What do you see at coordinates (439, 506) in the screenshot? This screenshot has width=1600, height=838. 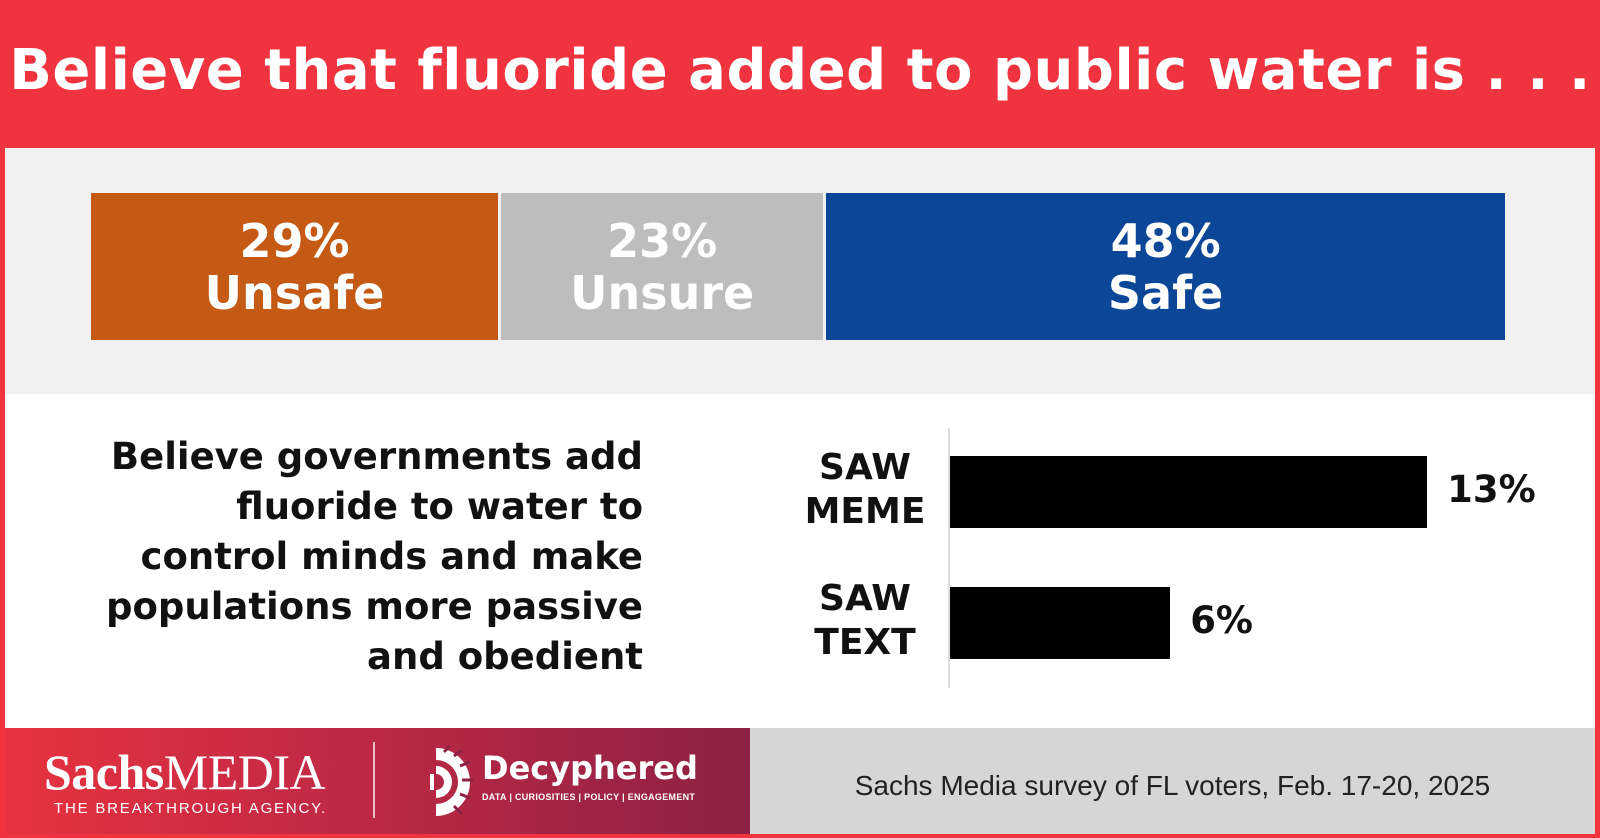 I see `statement-line: fluoride to water to` at bounding box center [439, 506].